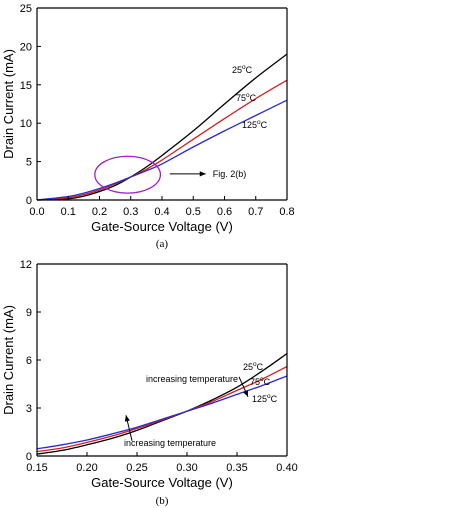 The height and width of the screenshot is (508, 474). Describe the element at coordinates (29, 313) in the screenshot. I see `panel-b-y-tick-label: 9` at that location.